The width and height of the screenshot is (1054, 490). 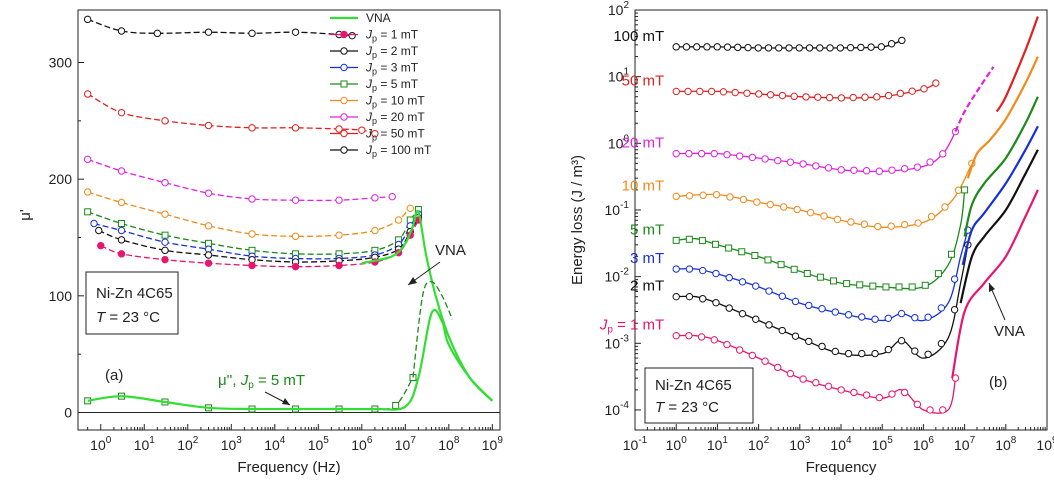 I want to click on legend-entry: Jp = 3 mT, so click(x=392, y=69).